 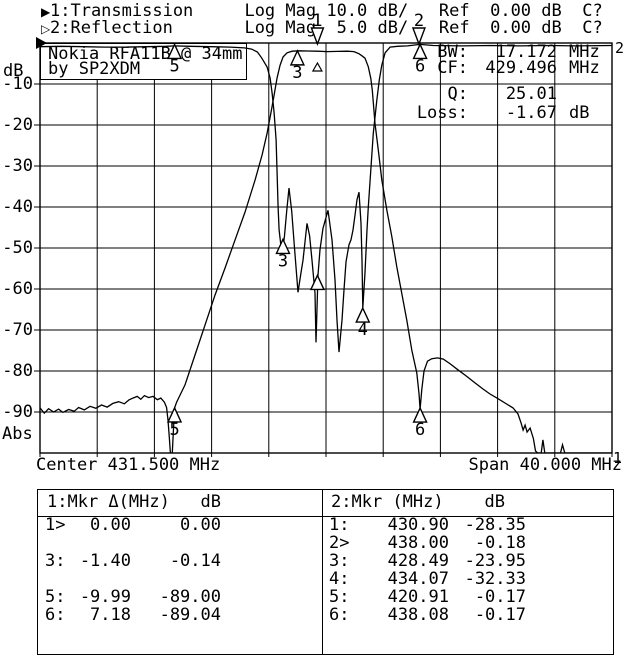 I want to click on yaxis-abs-label: Abs, so click(x=17, y=434).